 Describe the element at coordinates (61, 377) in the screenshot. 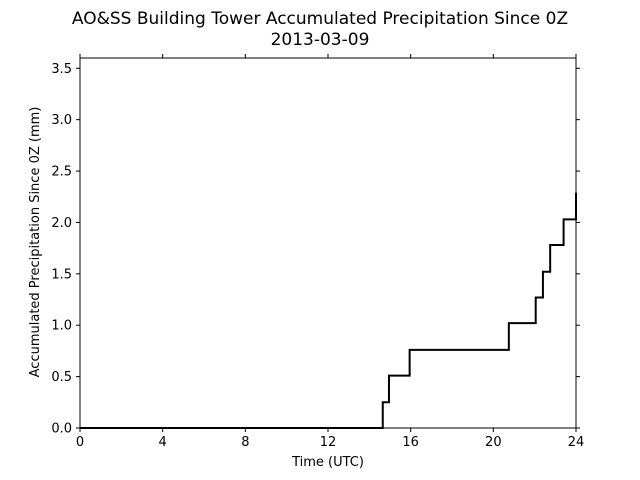

I see `y-tick-label-1: 0.5` at that location.